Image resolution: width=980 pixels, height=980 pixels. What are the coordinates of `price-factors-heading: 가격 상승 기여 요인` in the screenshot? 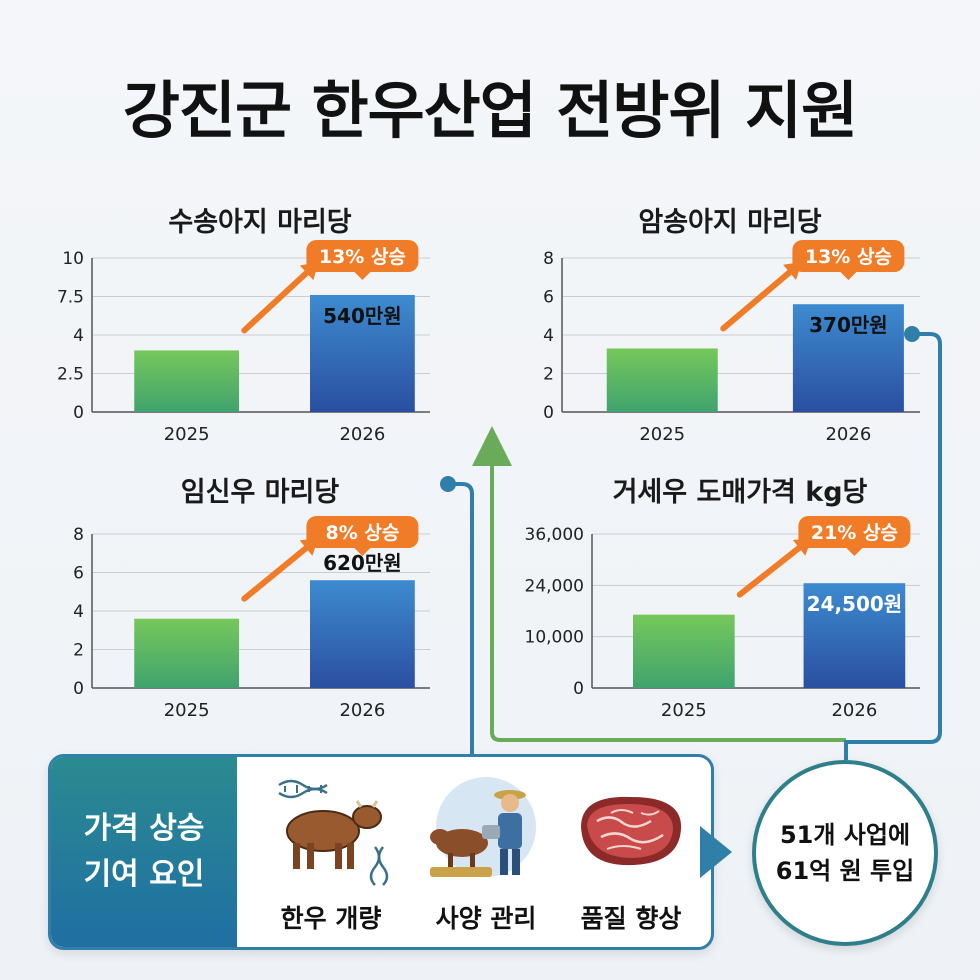 It's located at (144, 852).